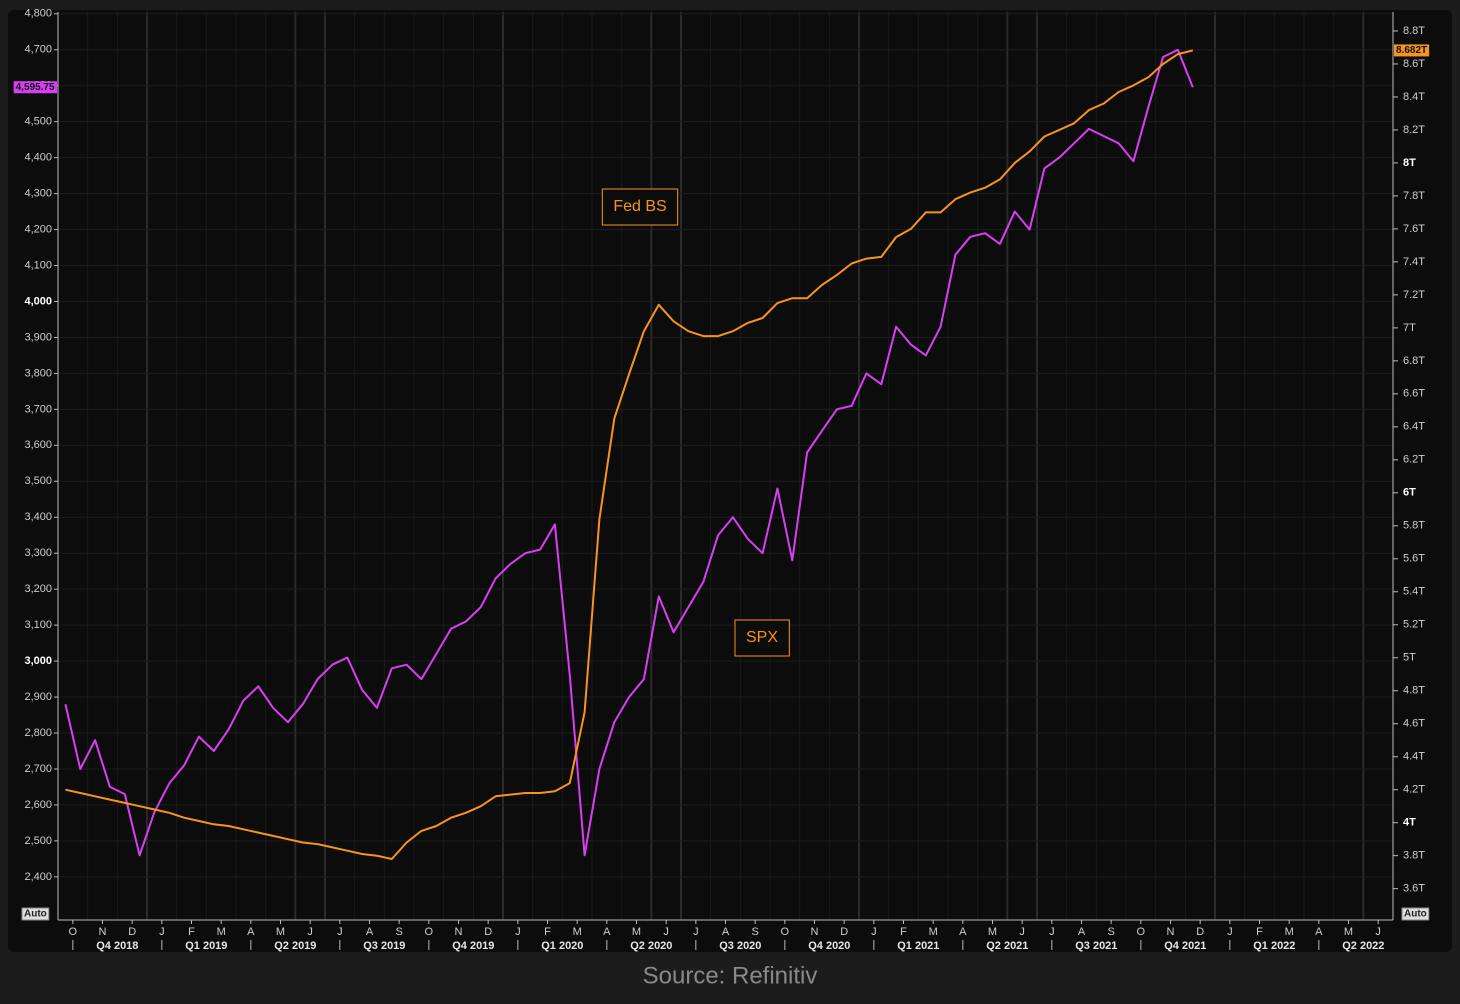 The image size is (1460, 1004). Describe the element at coordinates (1274, 946) in the screenshot. I see `quarter-label: Q1 2022` at that location.